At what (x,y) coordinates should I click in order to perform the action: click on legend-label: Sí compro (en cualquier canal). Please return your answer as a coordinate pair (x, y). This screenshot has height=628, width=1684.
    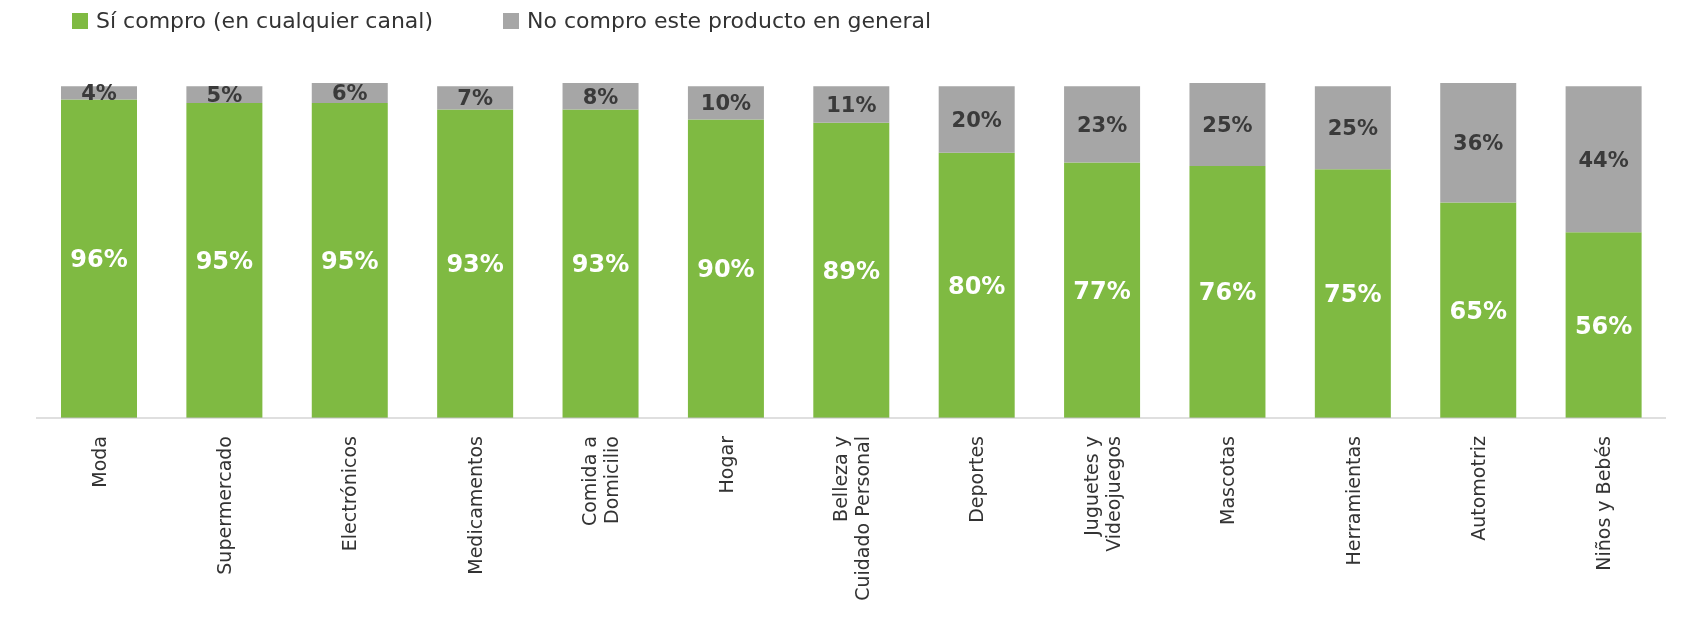
    Looking at the image, I should click on (264, 20).